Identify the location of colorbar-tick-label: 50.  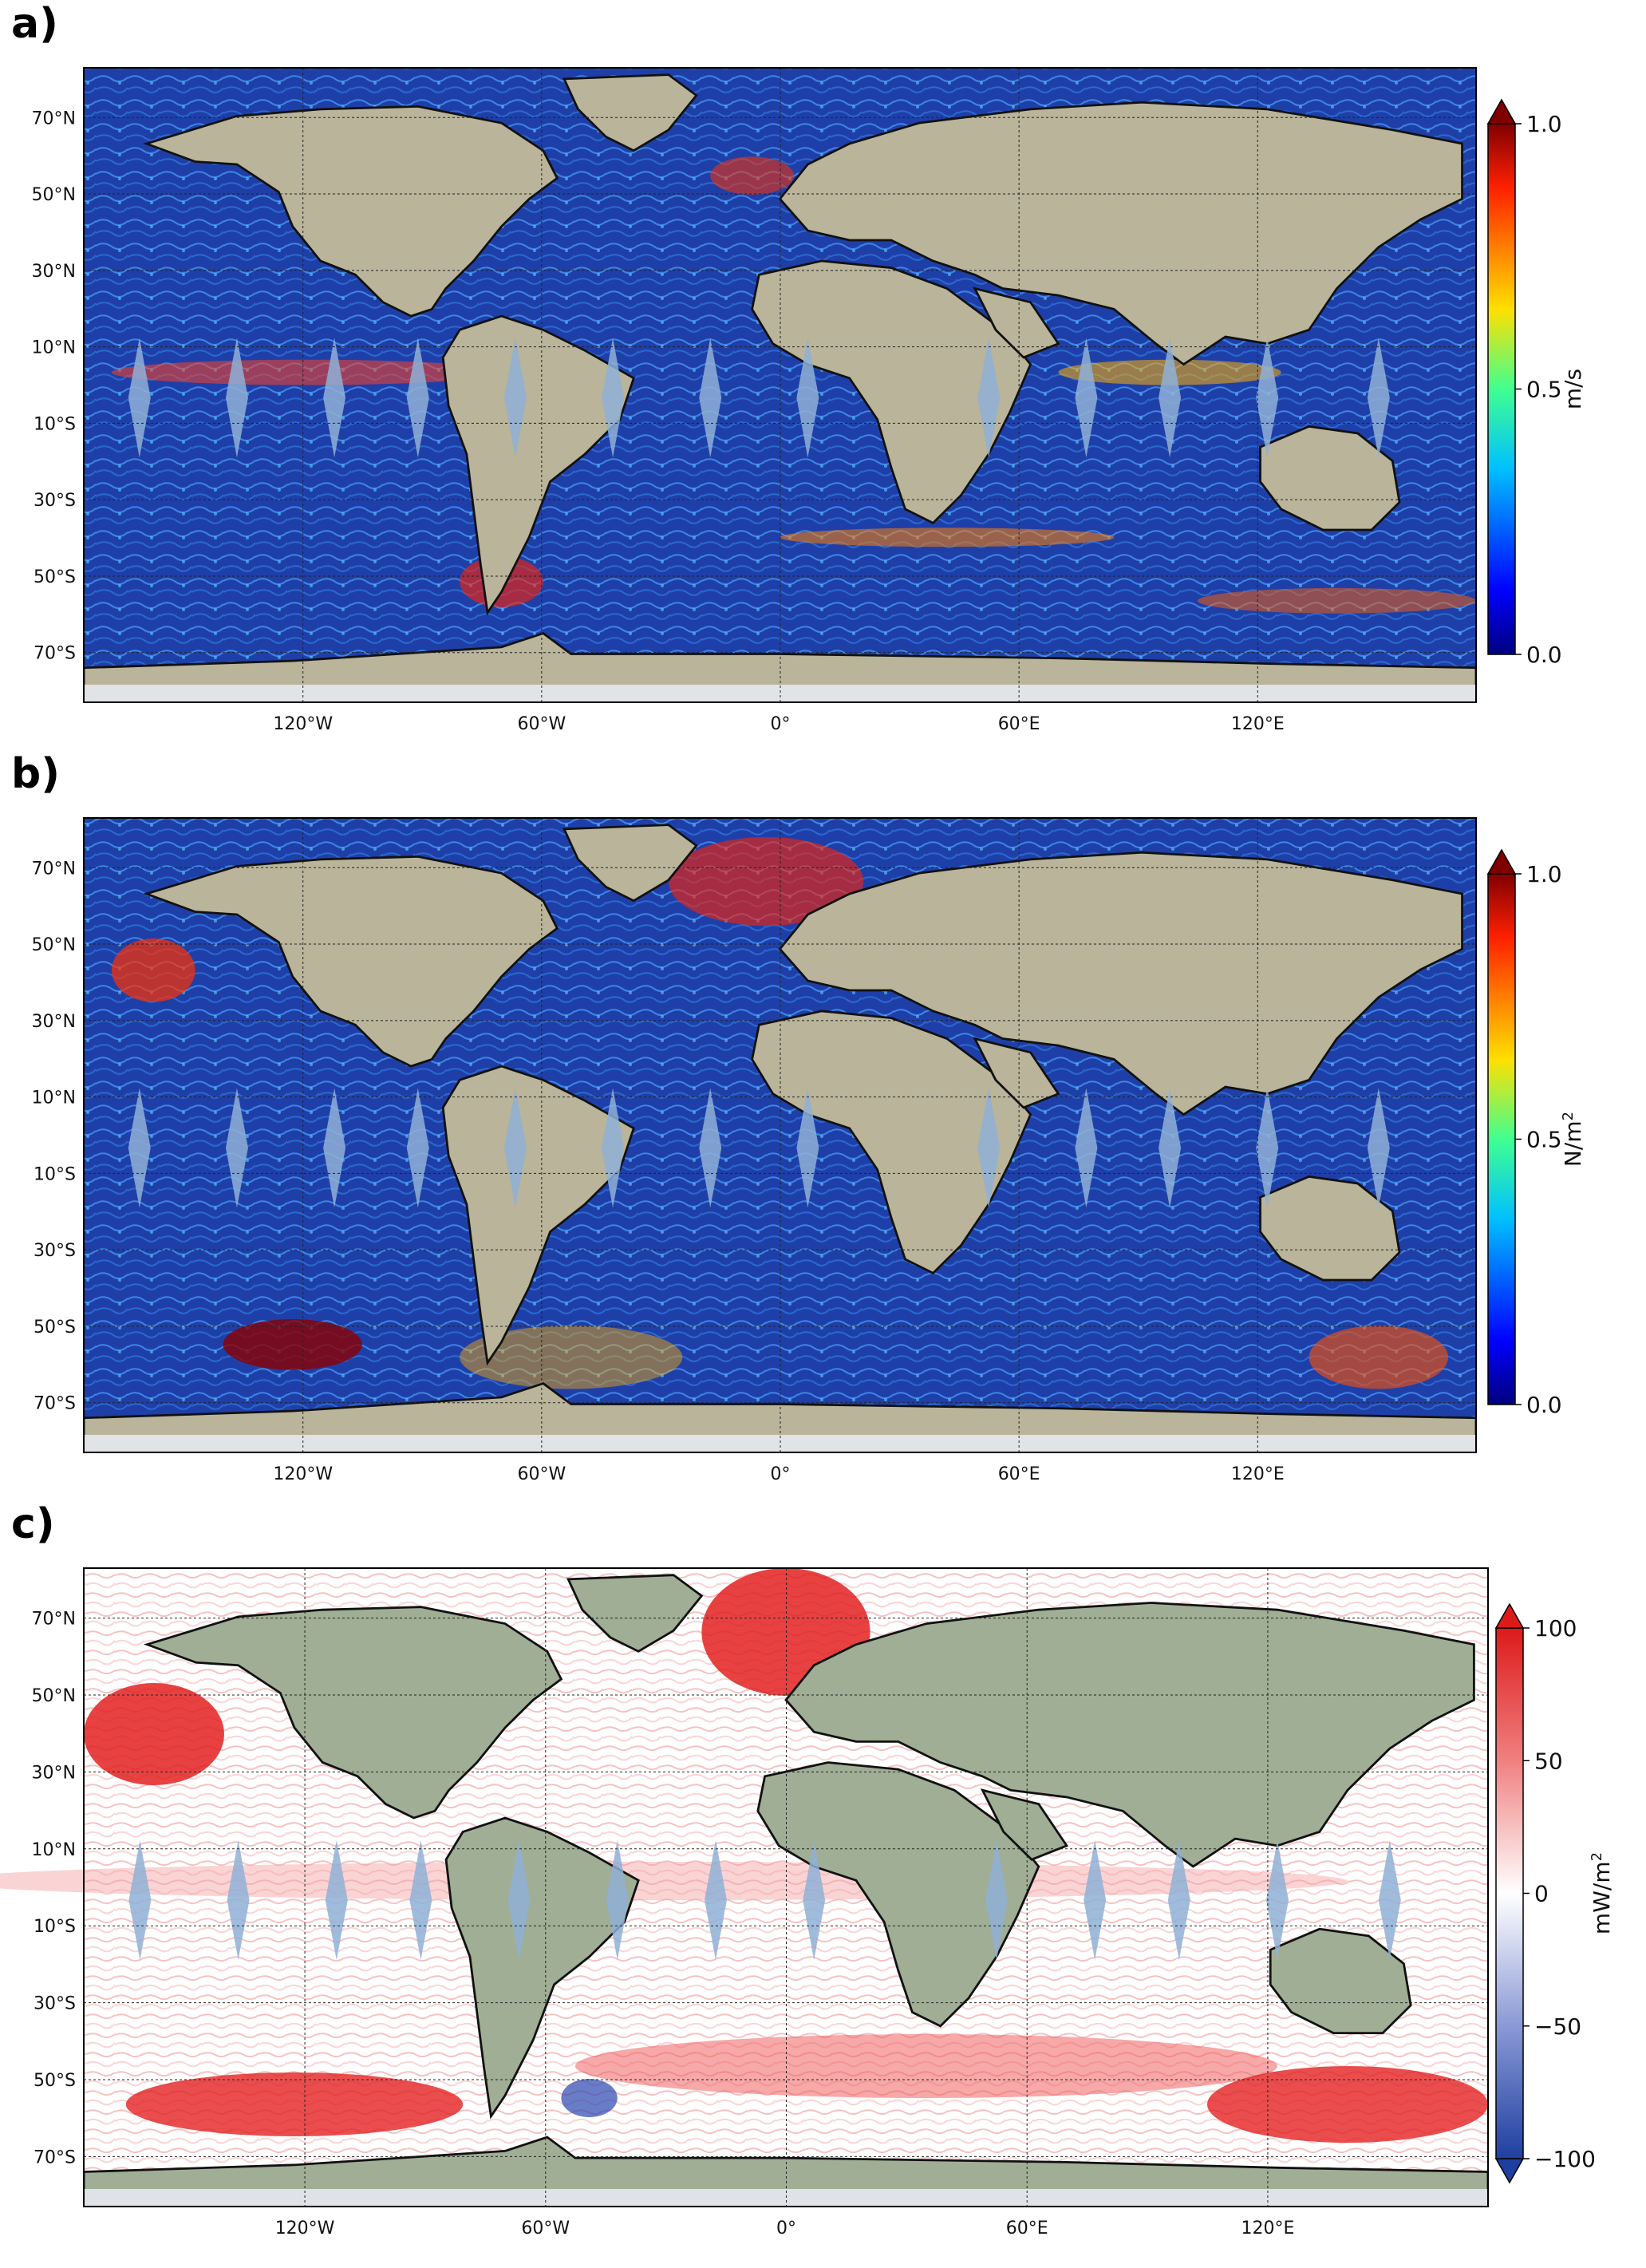
(1548, 1761).